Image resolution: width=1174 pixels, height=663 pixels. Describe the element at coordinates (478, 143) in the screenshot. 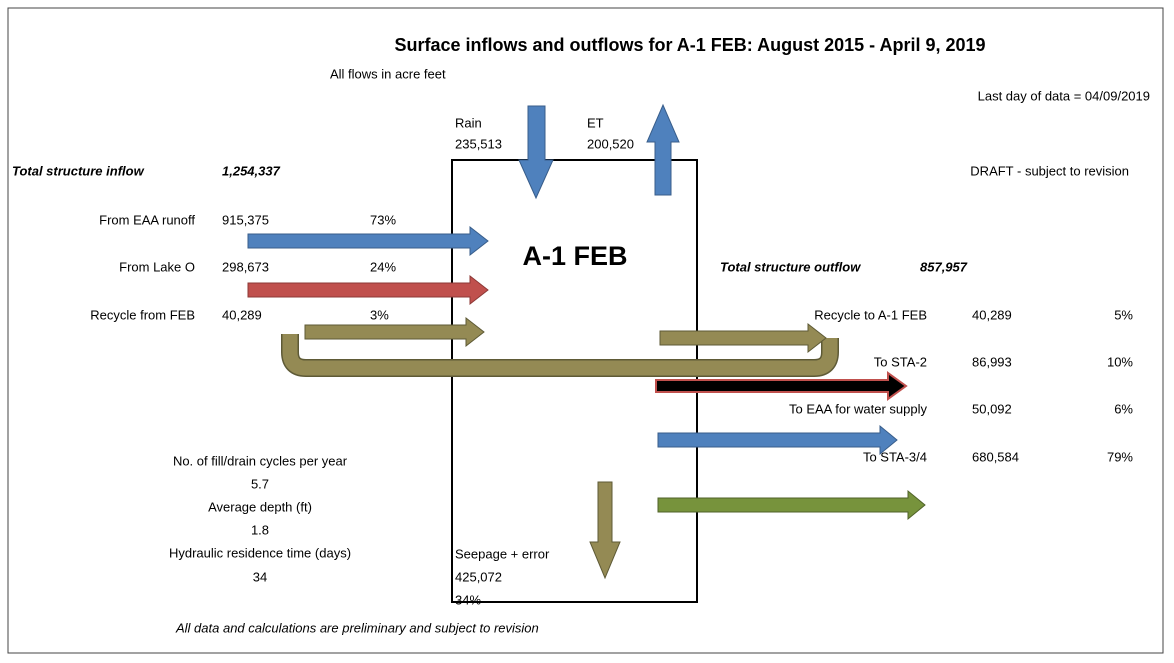

I see `rain-value: 235,513` at that location.